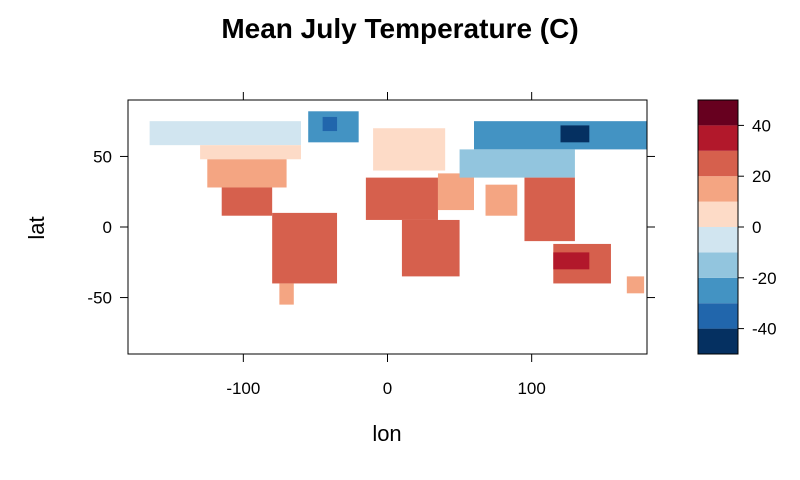 This screenshot has width=800, height=480. Describe the element at coordinates (761, 176) in the screenshot. I see `legend-tick-label: 20` at that location.